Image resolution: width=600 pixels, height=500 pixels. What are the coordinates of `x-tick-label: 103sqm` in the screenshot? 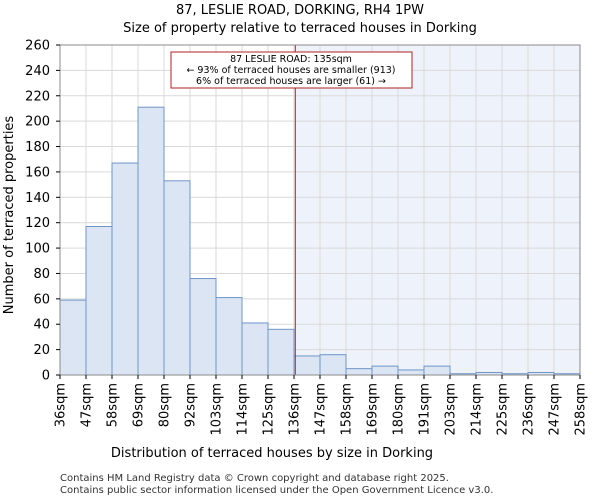 It's located at (217, 409).